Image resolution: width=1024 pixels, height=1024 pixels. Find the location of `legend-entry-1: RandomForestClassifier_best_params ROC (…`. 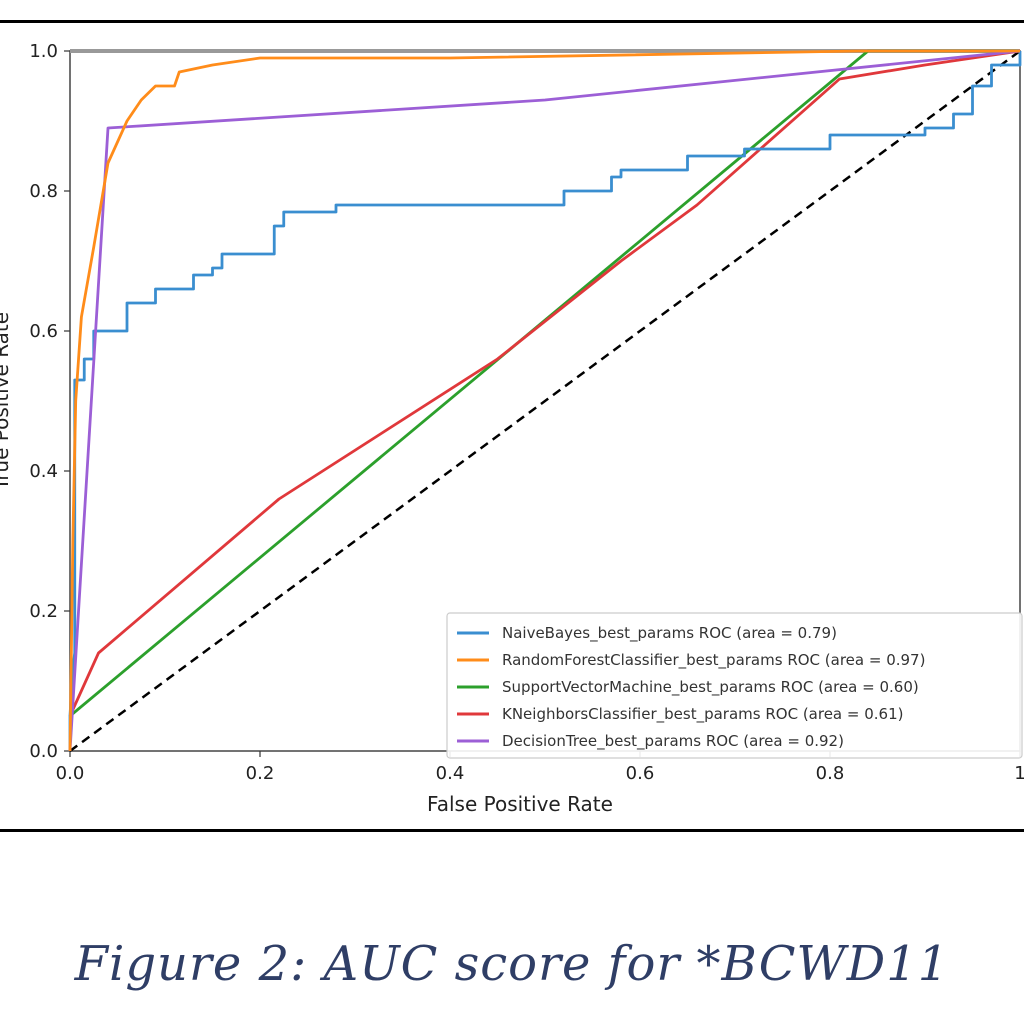

legend-entry-1: RandomForestClassifier_best_params ROC (… is located at coordinates (713, 660).